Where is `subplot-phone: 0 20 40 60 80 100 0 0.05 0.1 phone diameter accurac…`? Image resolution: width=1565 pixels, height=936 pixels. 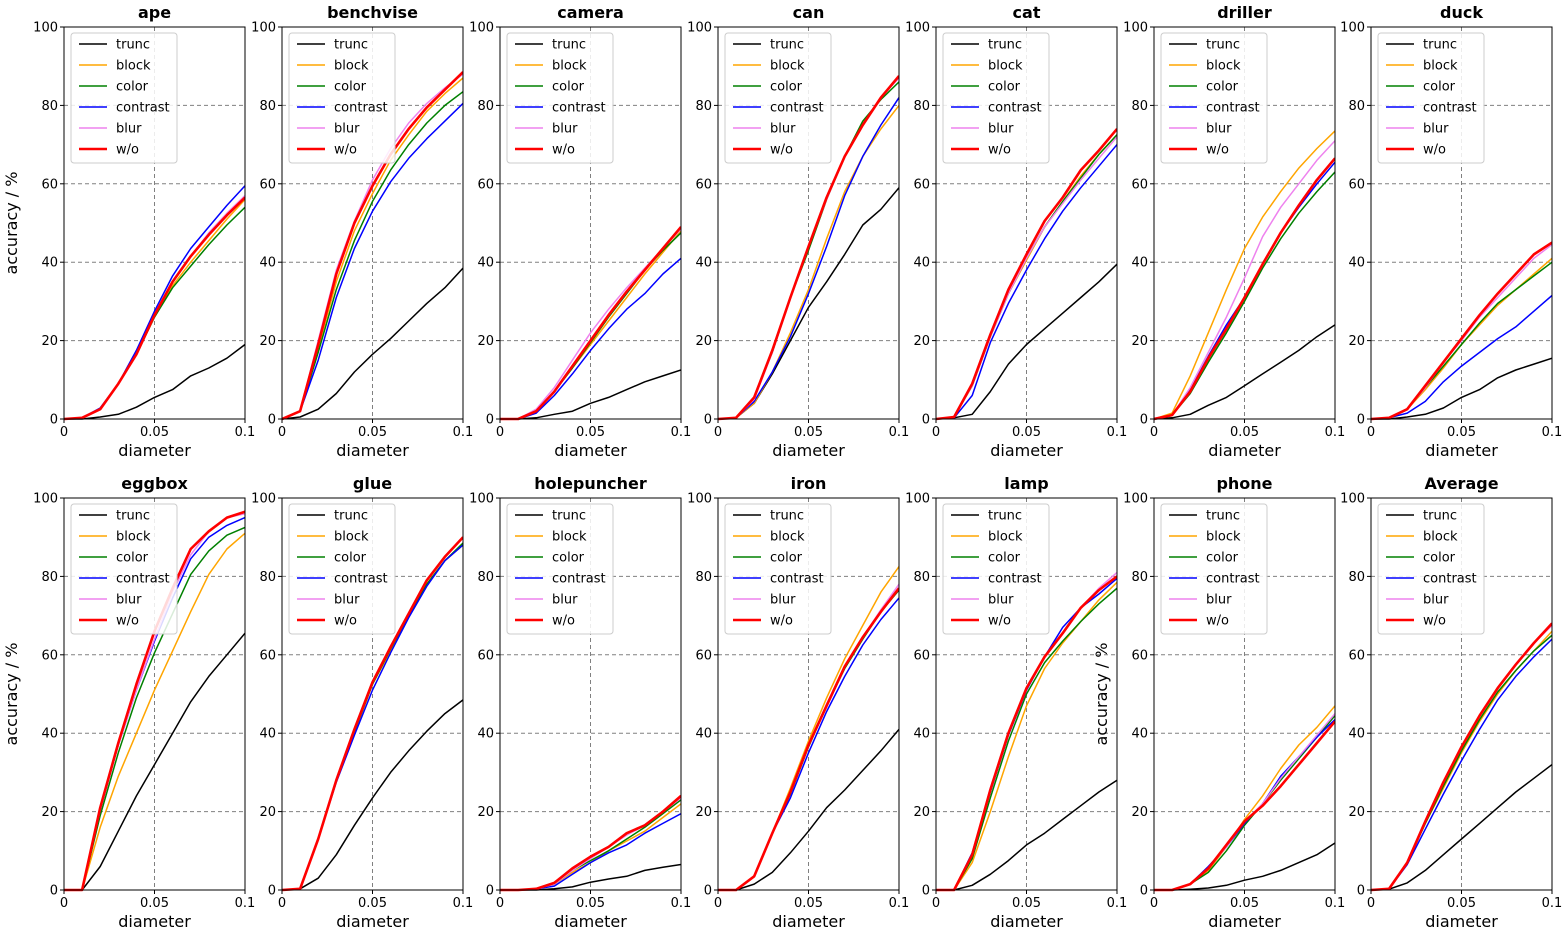
subplot-phone: 0 20 40 60 80 100 0 0.05 0.1 phone diameter accurac… is located at coordinates (1218, 702).